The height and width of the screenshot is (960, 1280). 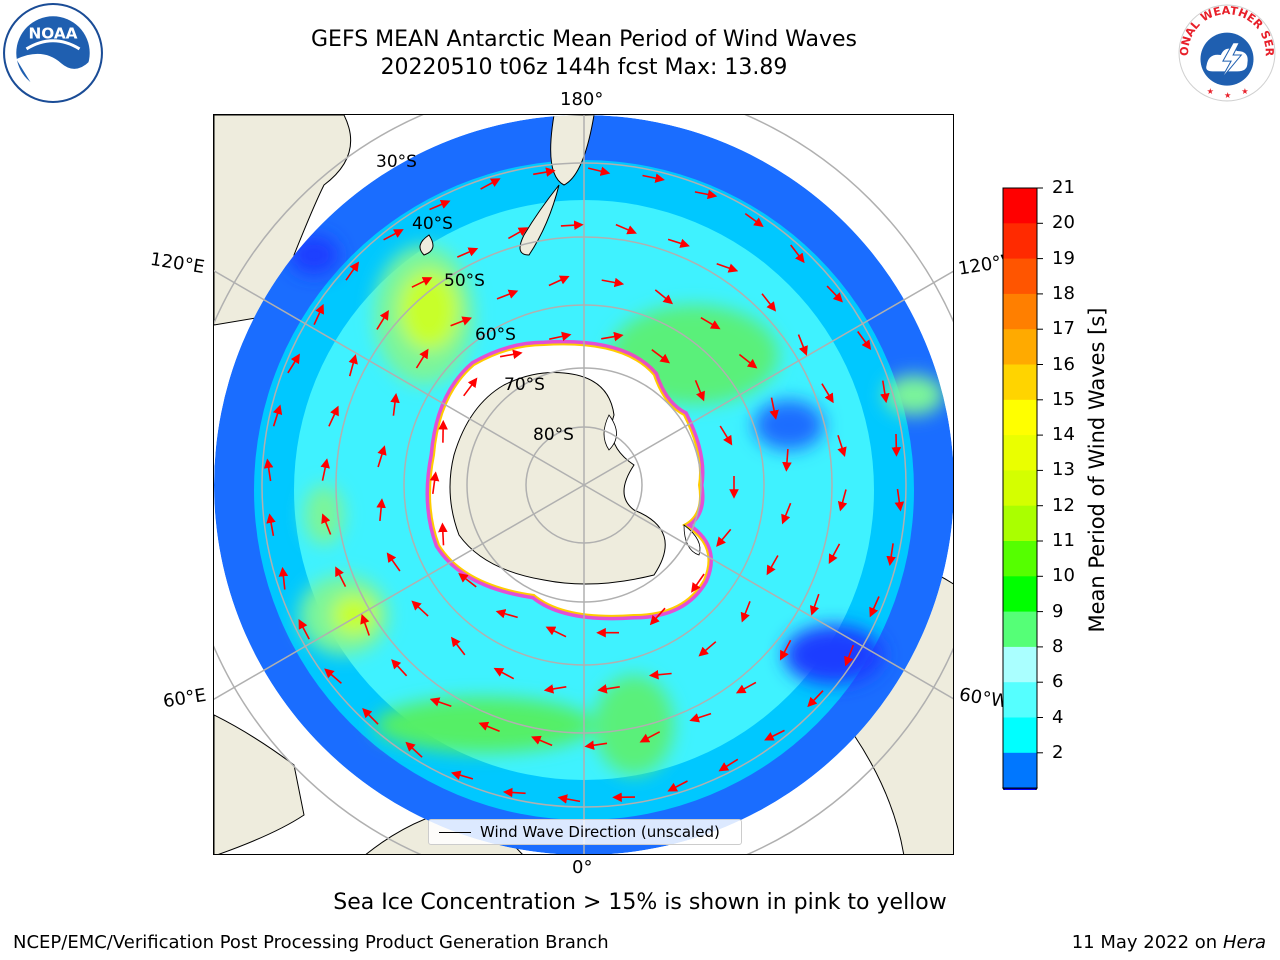 I want to click on colorbar-tick-label: 14, so click(x=1063, y=435).